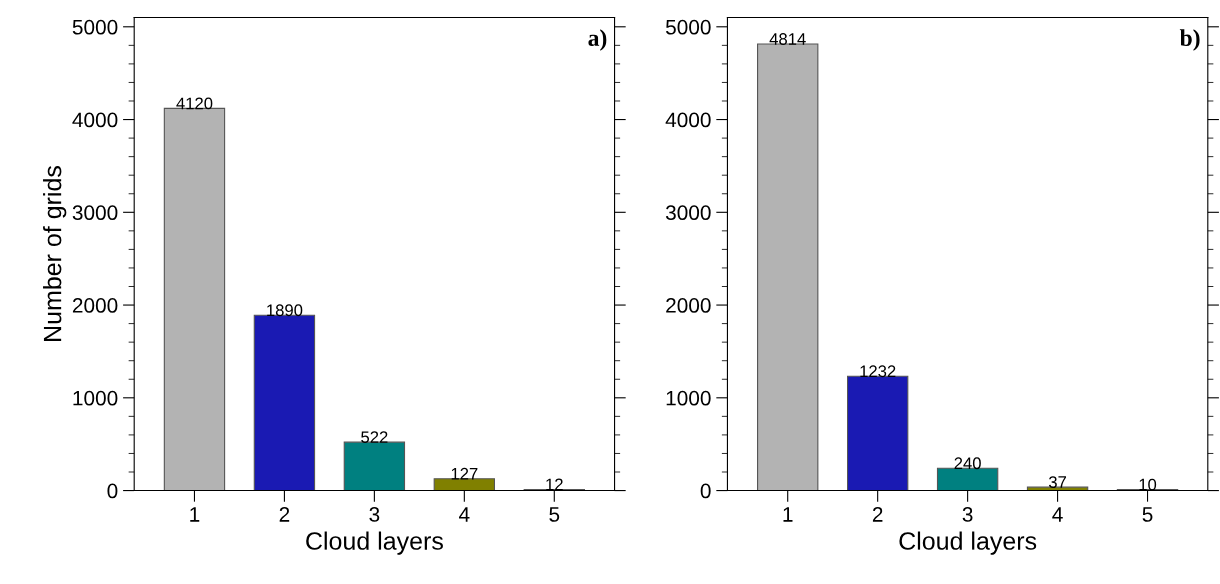 This screenshot has width=1220, height=584. I want to click on data-label: 1232, so click(878, 371).